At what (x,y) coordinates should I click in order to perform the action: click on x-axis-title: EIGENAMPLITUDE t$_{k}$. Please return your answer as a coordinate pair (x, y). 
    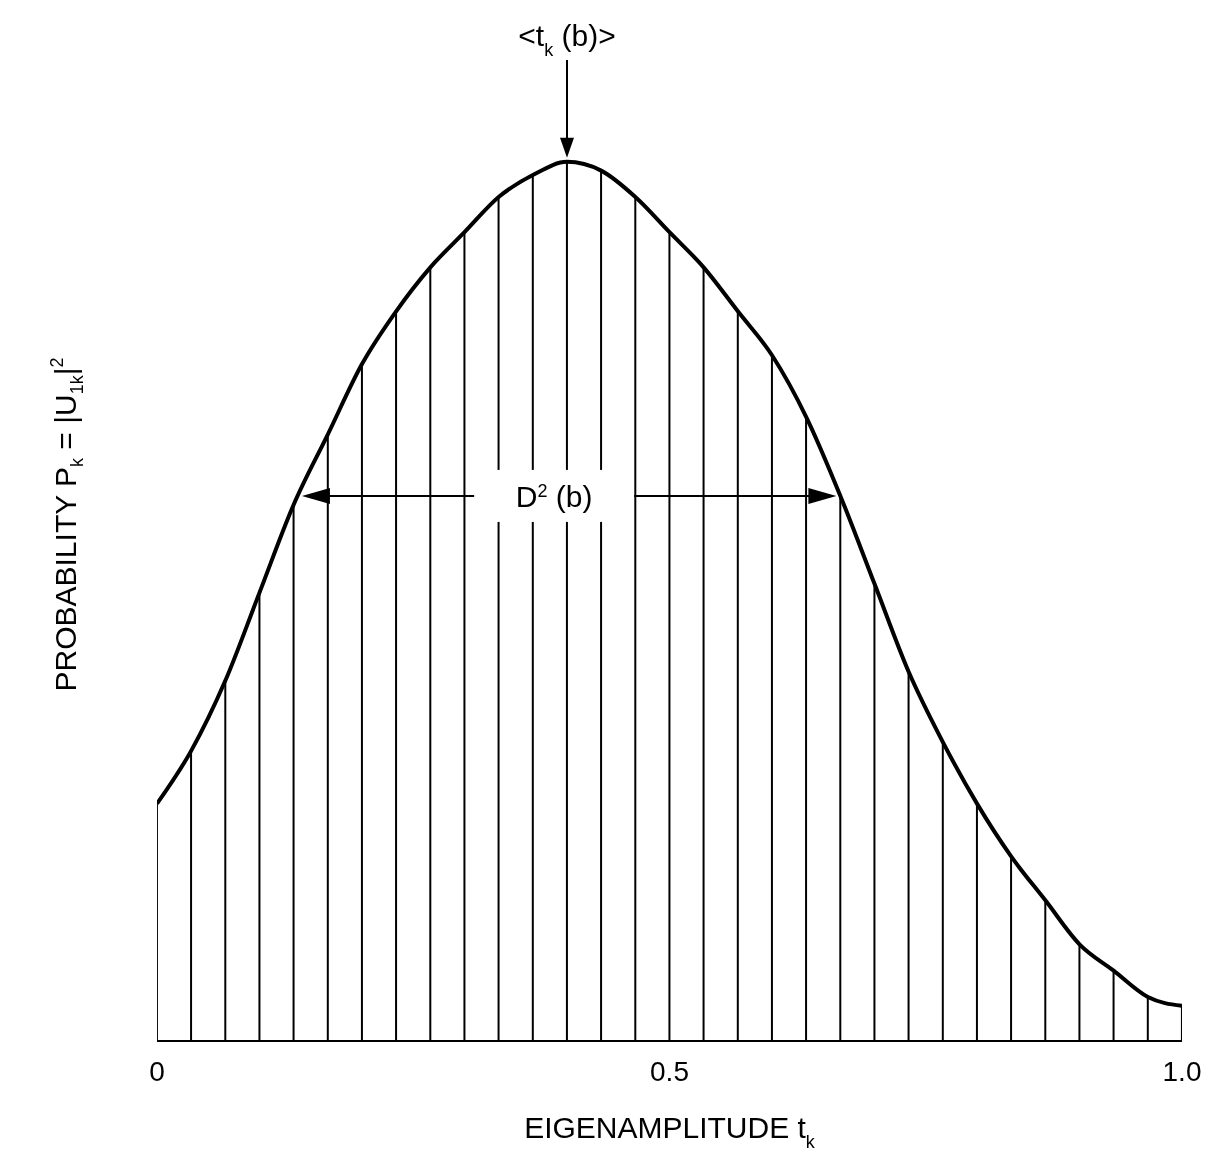
    Looking at the image, I should click on (670, 1131).